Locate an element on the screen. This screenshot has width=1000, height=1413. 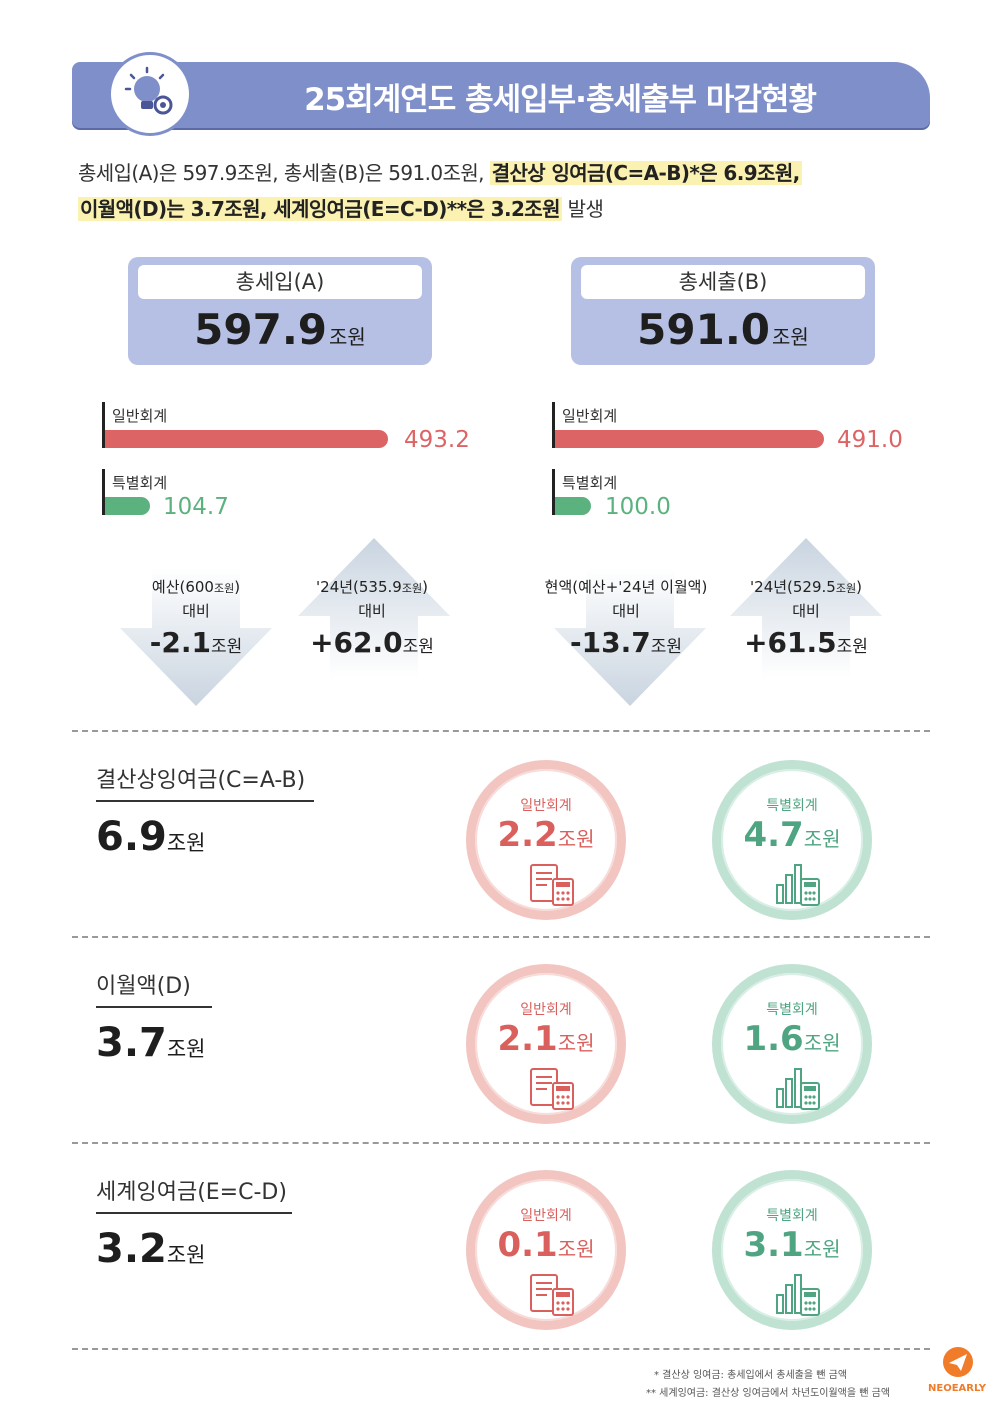
page-title: 25회계연도 총세입부·총세출부 마감현황 is located at coordinates (560, 100).